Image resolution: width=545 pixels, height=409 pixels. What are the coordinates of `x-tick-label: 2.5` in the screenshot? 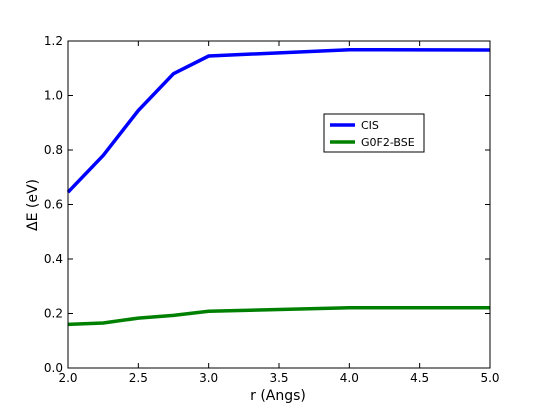 It's located at (138, 378).